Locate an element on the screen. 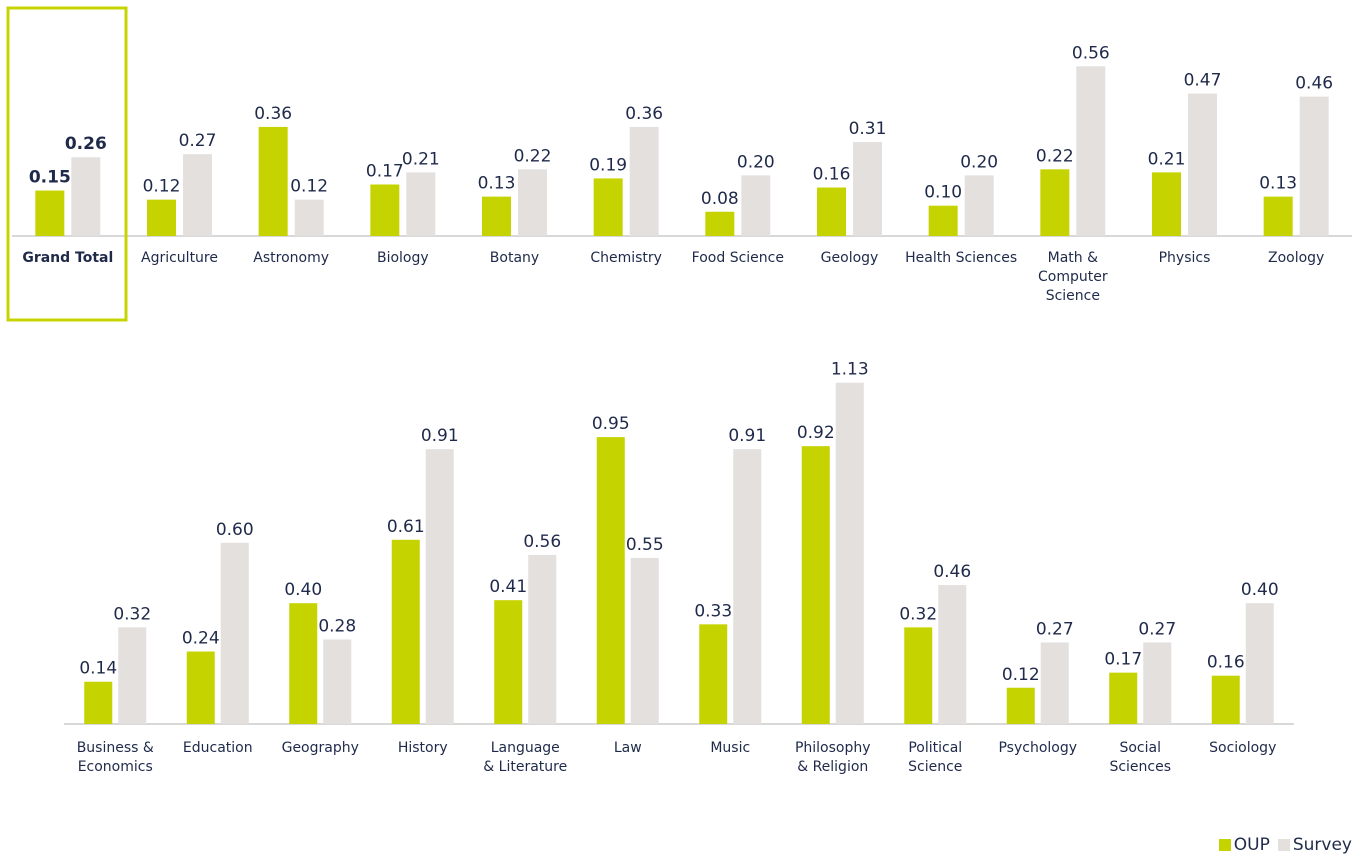 The width and height of the screenshot is (1366, 859). data-label: 0.28 is located at coordinates (337, 626).